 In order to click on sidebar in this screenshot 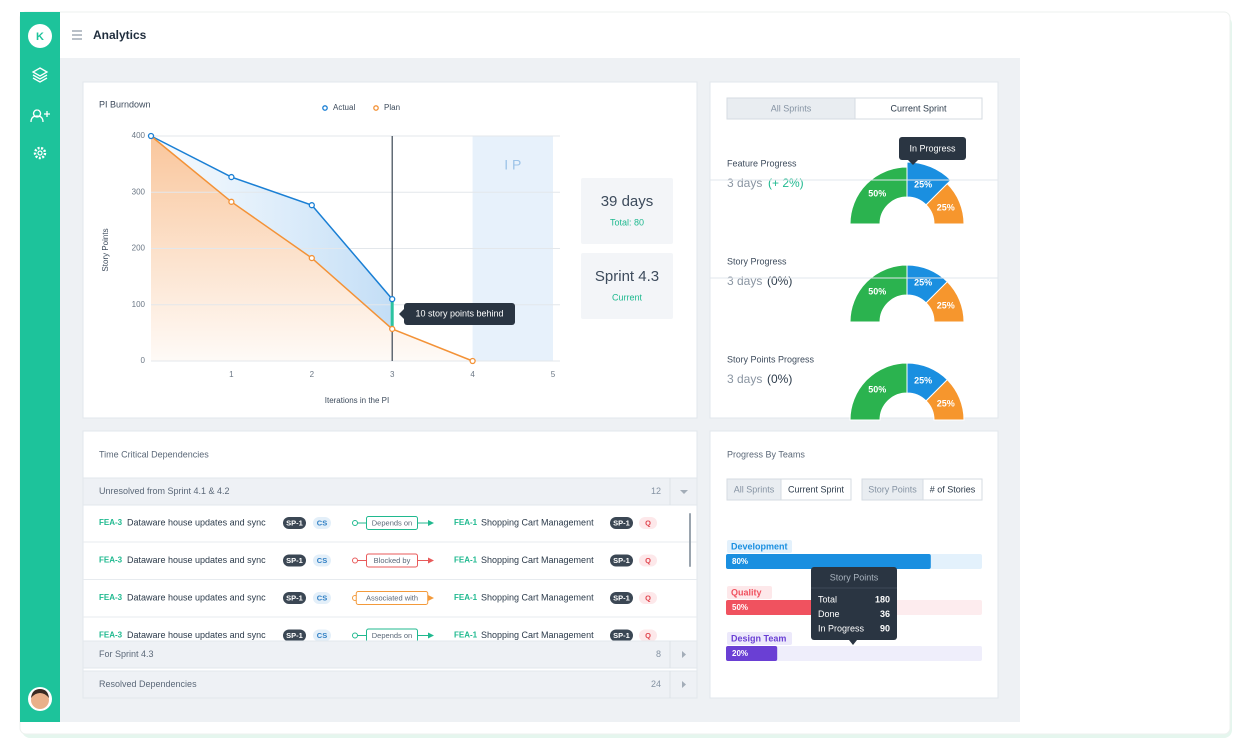, I will do `click(40, 367)`.